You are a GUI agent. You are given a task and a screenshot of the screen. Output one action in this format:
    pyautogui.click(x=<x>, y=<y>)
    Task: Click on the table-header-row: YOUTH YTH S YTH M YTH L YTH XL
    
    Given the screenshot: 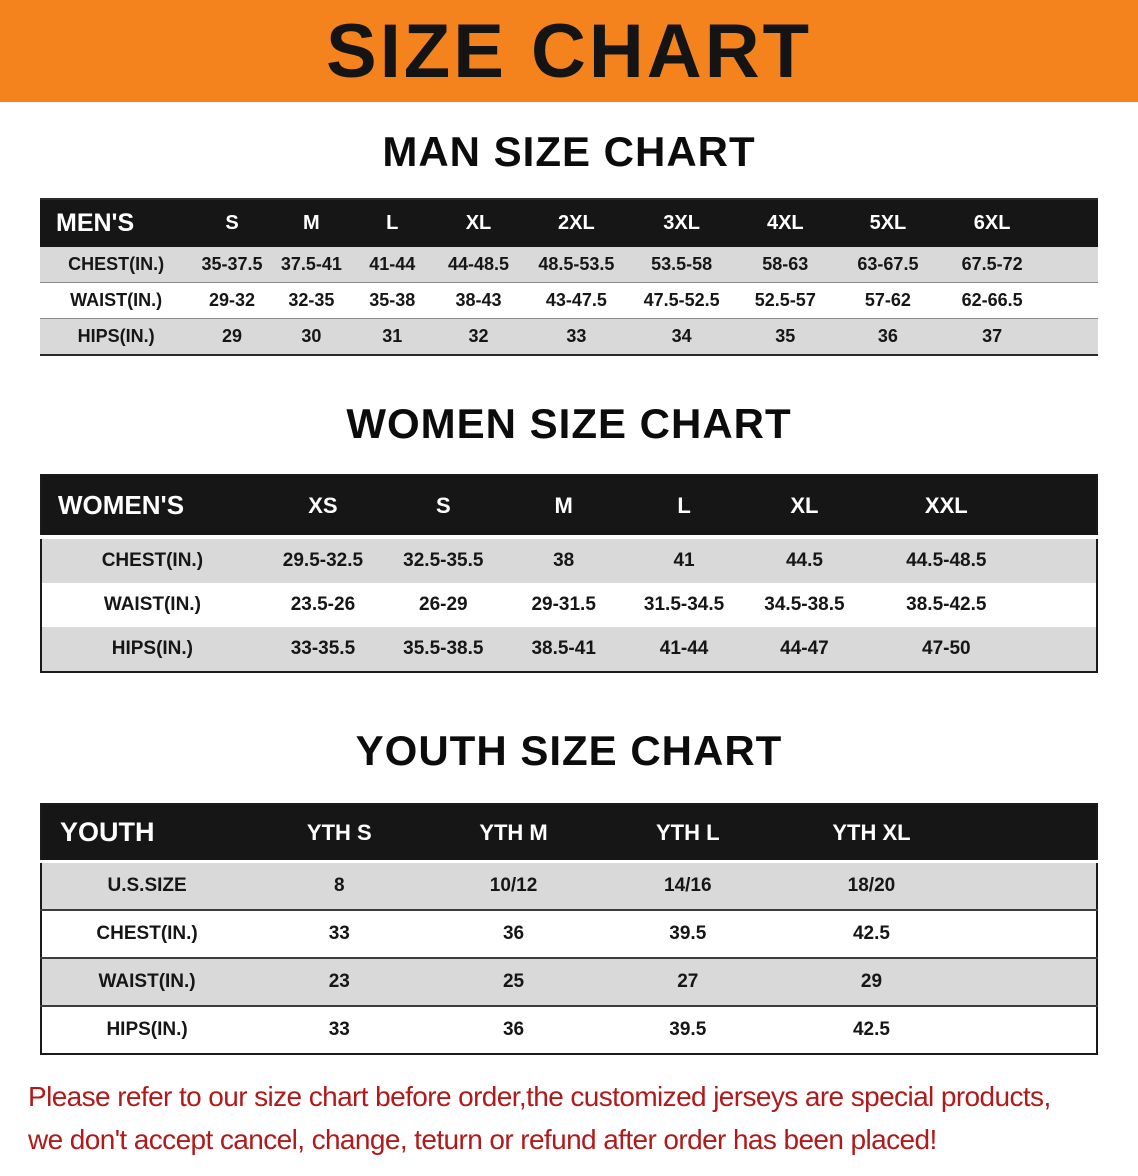 What is the action you would take?
    pyautogui.click(x=569, y=833)
    